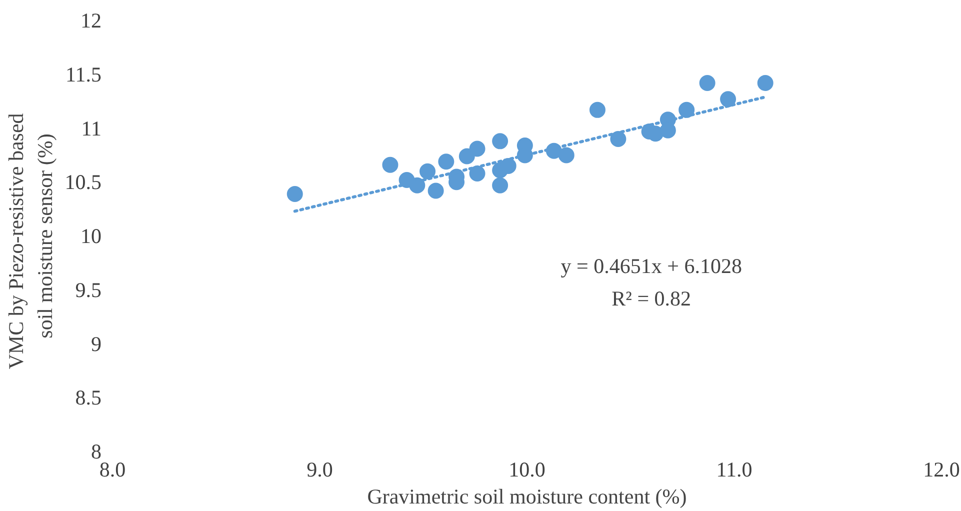  What do you see at coordinates (112, 470) in the screenshot?
I see `x-tick-label: 8.0` at bounding box center [112, 470].